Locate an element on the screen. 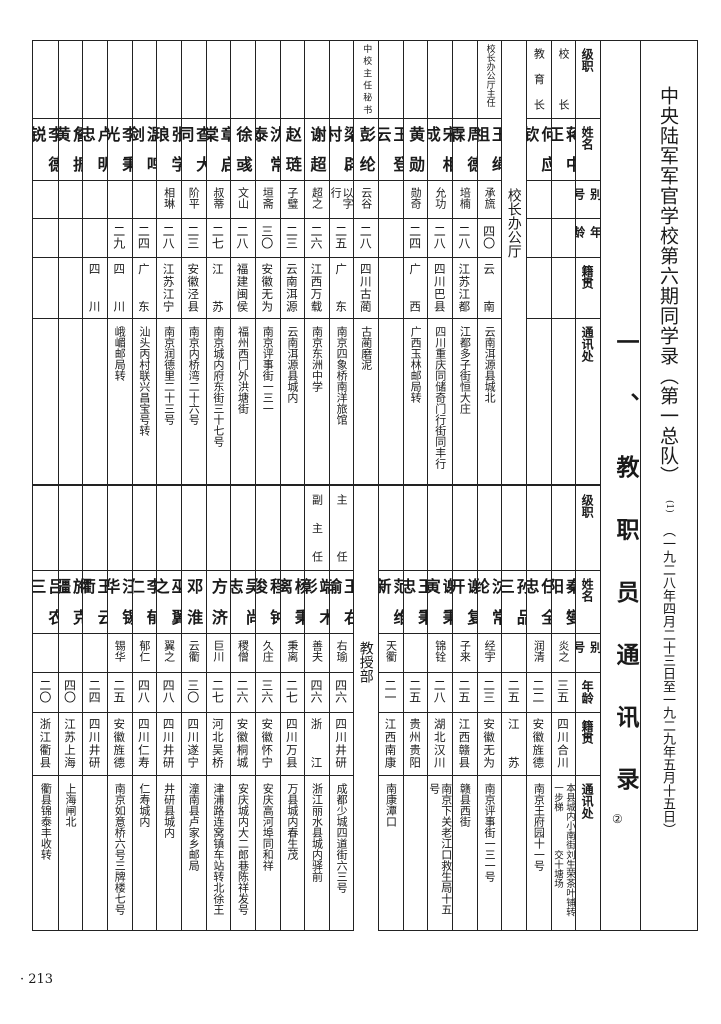  age-text: 二五 is located at coordinates (340, 237).